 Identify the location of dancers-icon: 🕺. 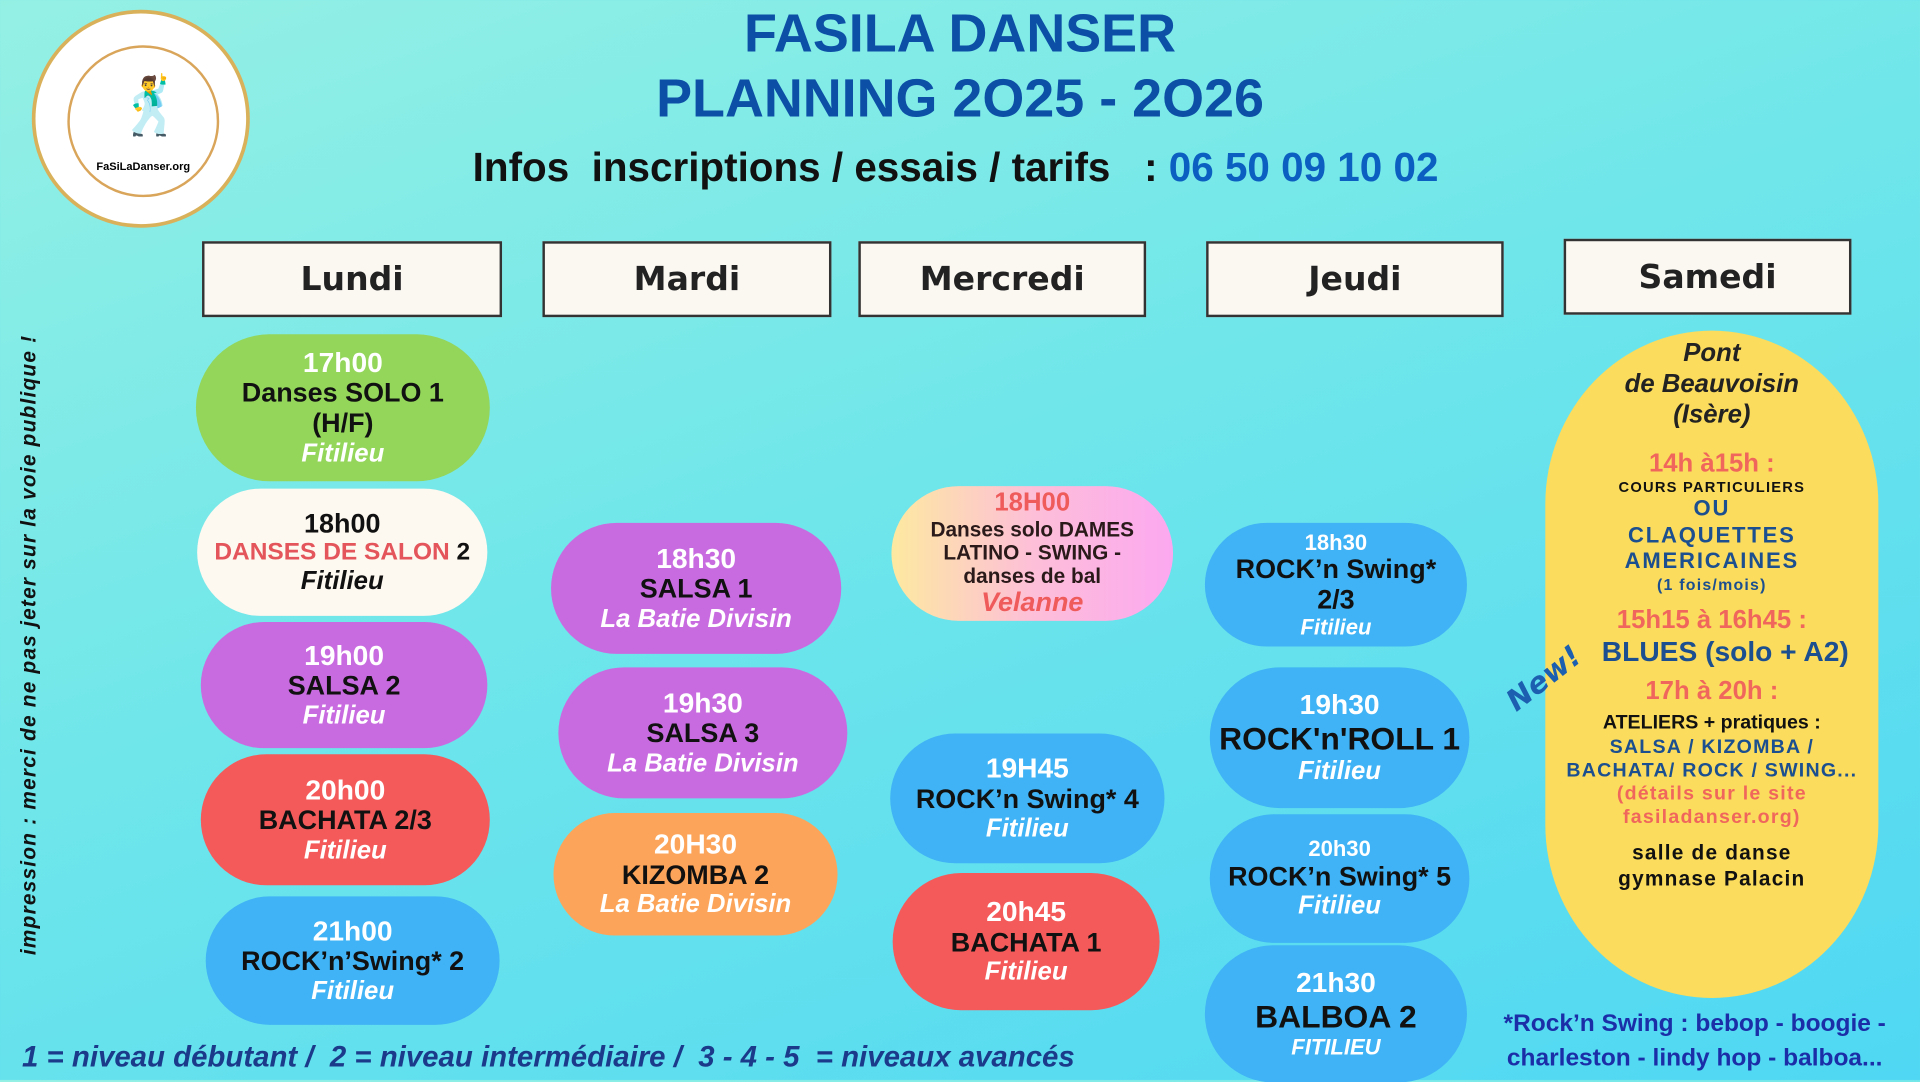
(151, 105).